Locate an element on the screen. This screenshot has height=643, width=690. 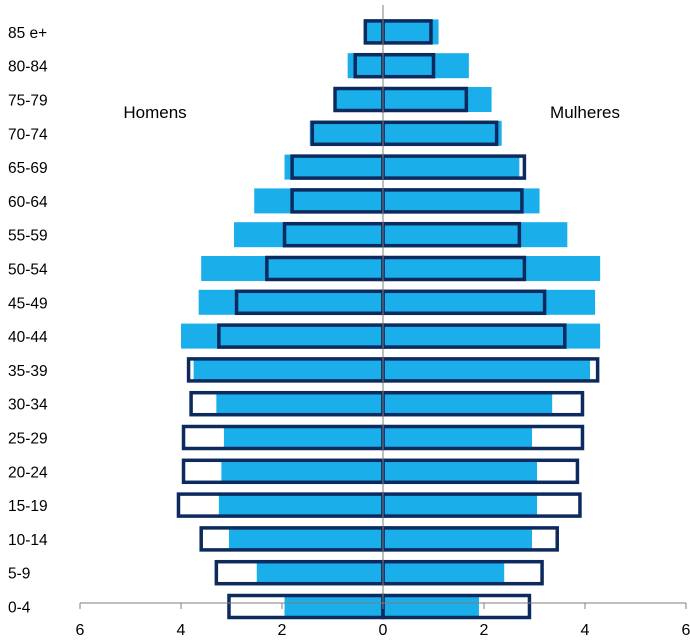
age-label-20-24: 20-24 is located at coordinates (28, 472).